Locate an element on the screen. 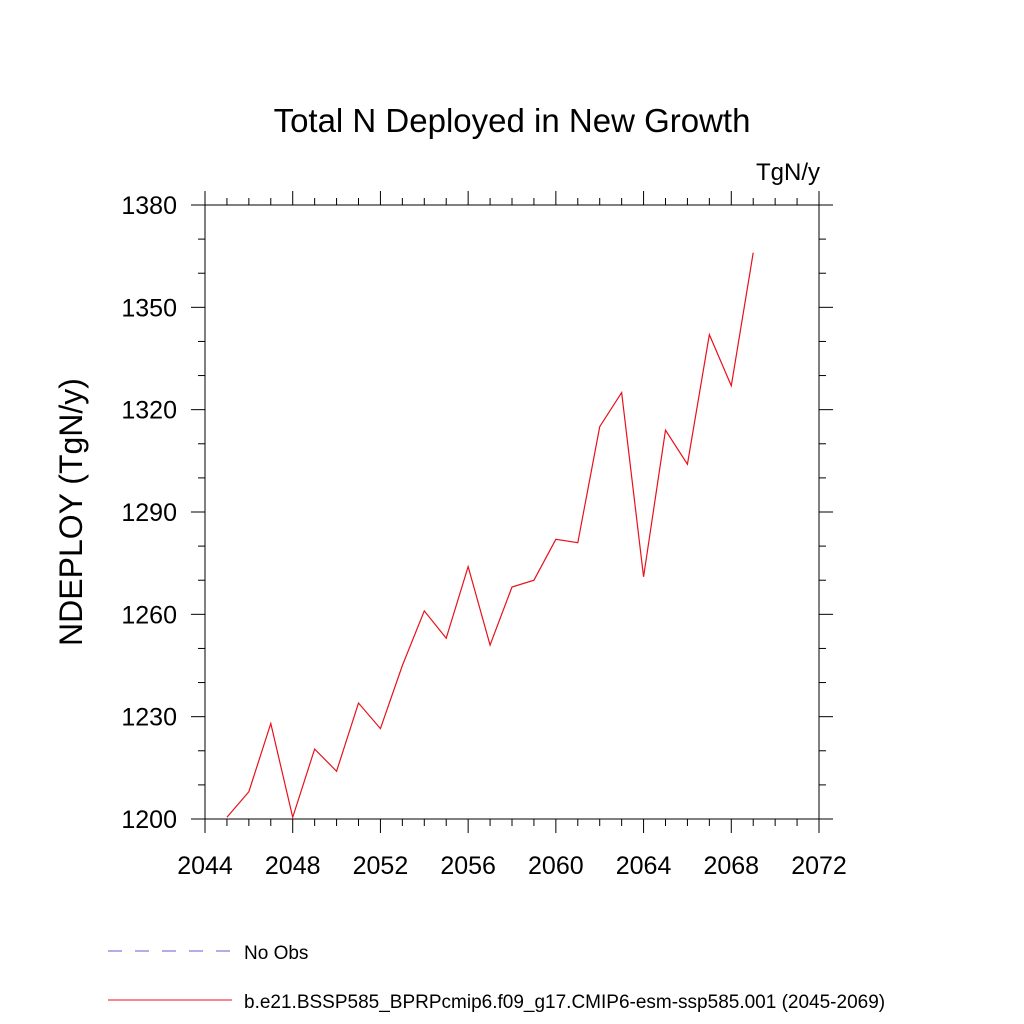 This screenshot has width=1024, height=1024. x-tick-label: 2044 is located at coordinates (205, 866).